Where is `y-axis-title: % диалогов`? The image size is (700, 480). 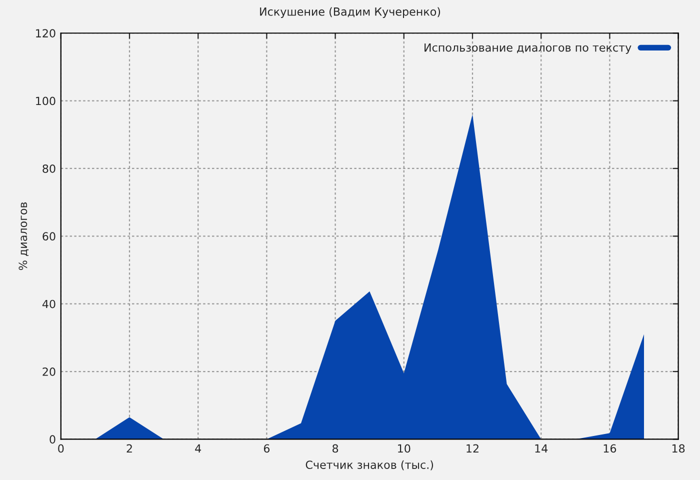
y-axis-title: % диалогов is located at coordinates (23, 236).